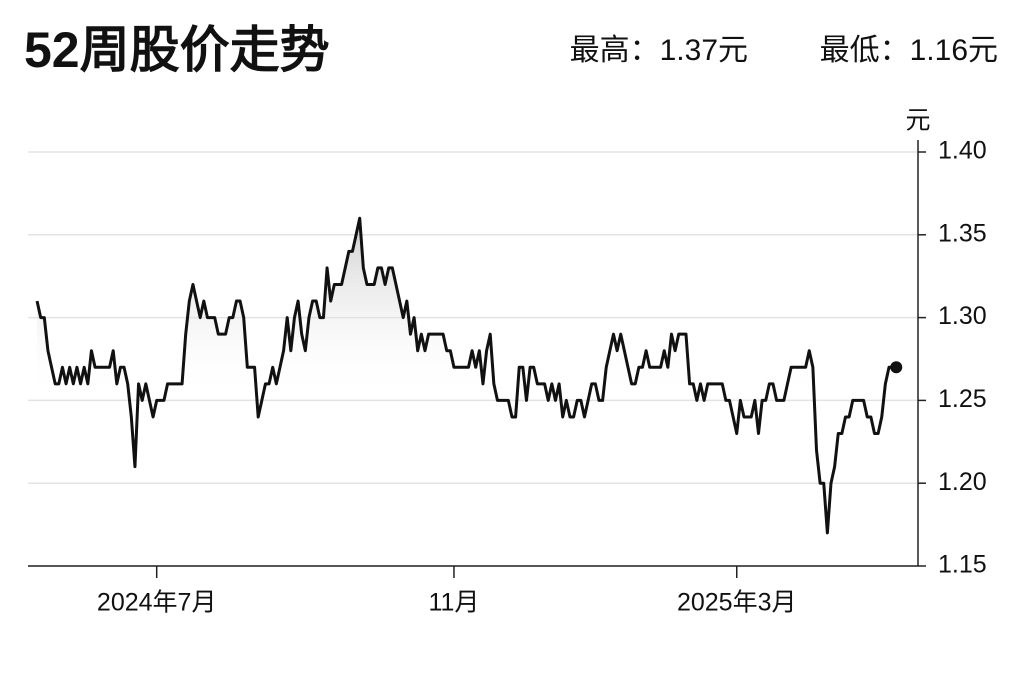 The height and width of the screenshot is (682, 1024). What do you see at coordinates (737, 603) in the screenshot?
I see `x-tick-label: 2025年3月` at bounding box center [737, 603].